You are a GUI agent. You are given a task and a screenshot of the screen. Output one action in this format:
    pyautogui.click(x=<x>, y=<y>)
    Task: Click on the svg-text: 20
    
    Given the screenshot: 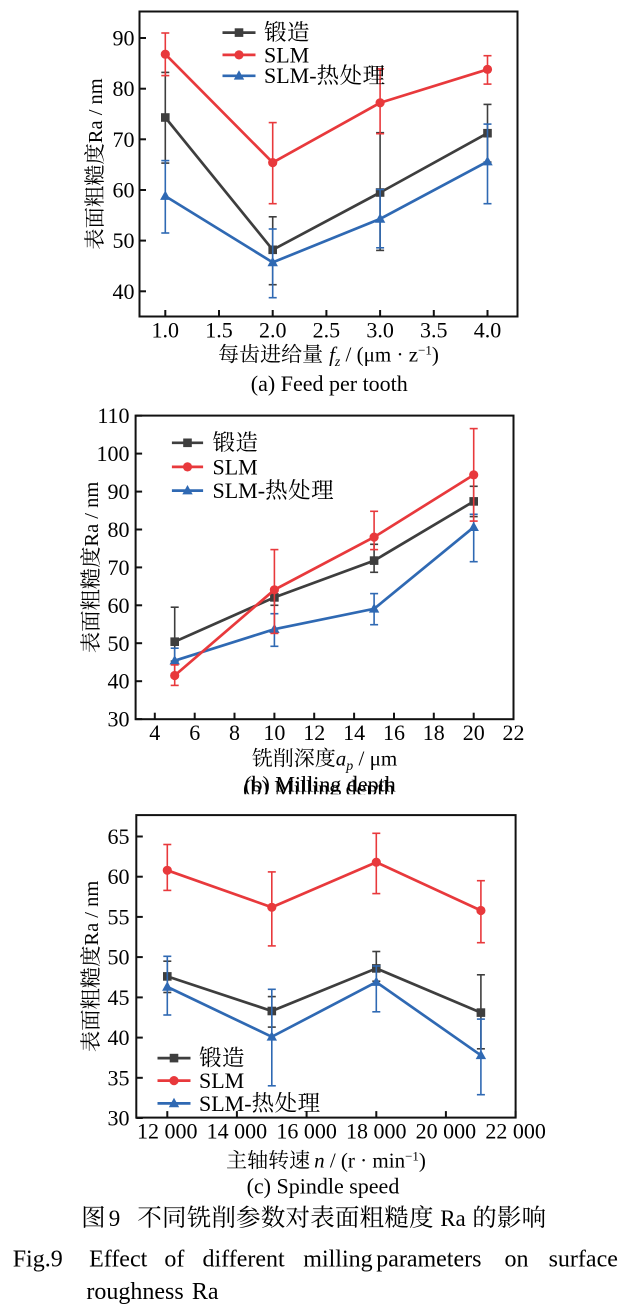 What is the action you would take?
    pyautogui.click(x=474, y=732)
    